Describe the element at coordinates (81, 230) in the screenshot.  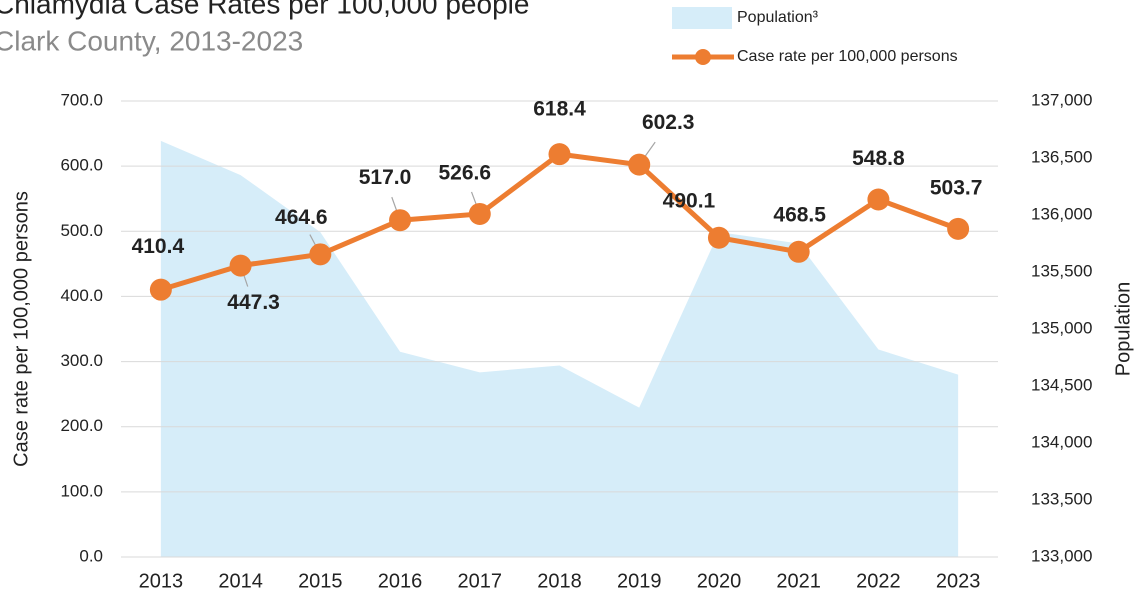
I see `y-tick-label: 500.0` at that location.